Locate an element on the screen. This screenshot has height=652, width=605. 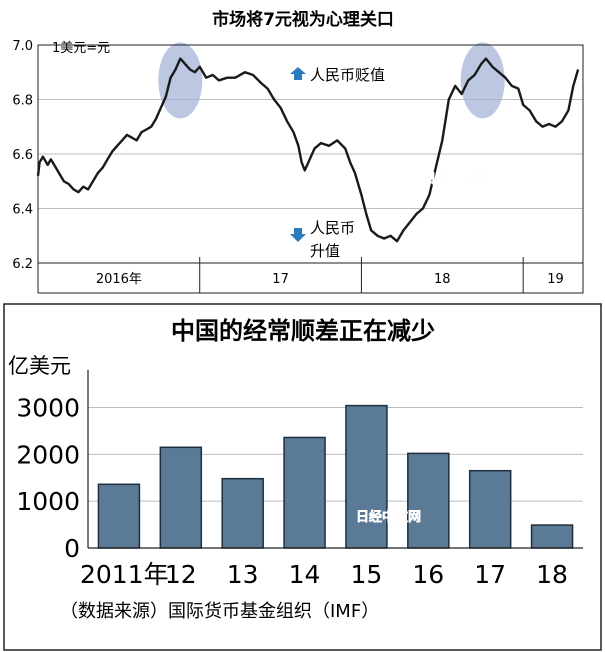
appreciation-label-line1: 人民币 is located at coordinates (332, 228).